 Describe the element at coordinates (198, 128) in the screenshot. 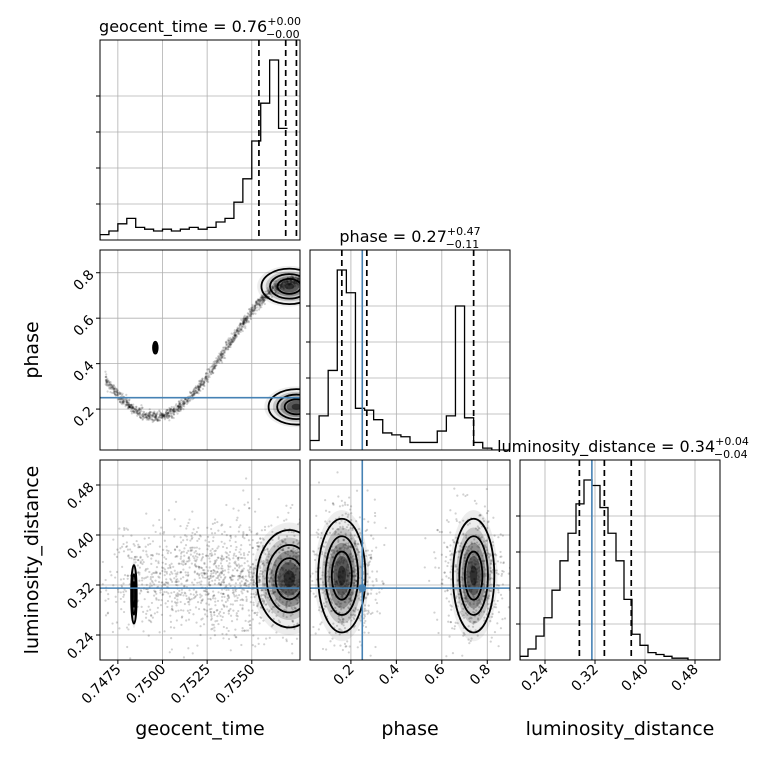

I see `hist-panel-geocent_time: geocent_time = 0.76+0.00 −0.00` at that location.